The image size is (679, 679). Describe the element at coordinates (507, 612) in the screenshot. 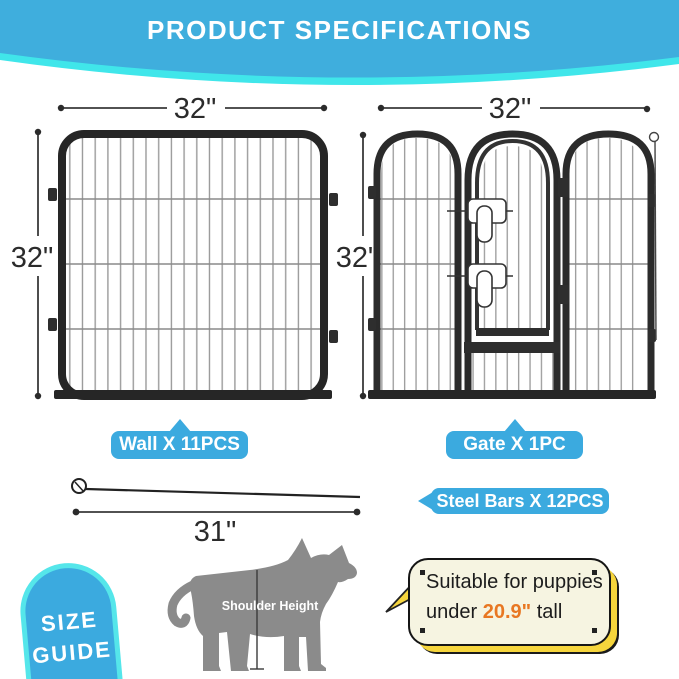

I see `note-height-highlight: 20.9"` at that location.